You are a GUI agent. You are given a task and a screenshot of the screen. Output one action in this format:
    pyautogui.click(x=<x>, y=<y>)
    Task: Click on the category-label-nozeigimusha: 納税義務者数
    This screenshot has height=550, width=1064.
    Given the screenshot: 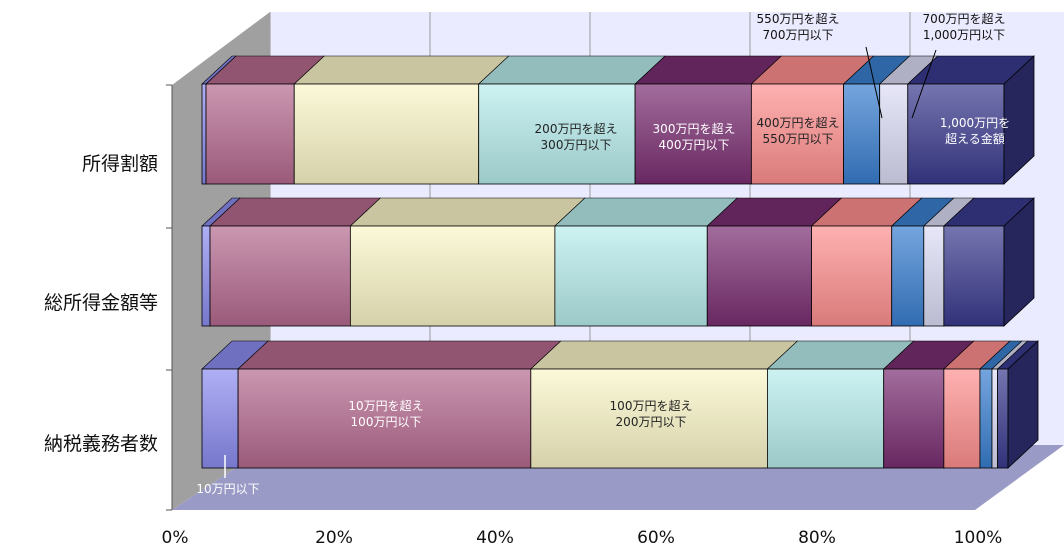 What is the action you would take?
    pyautogui.click(x=101, y=444)
    